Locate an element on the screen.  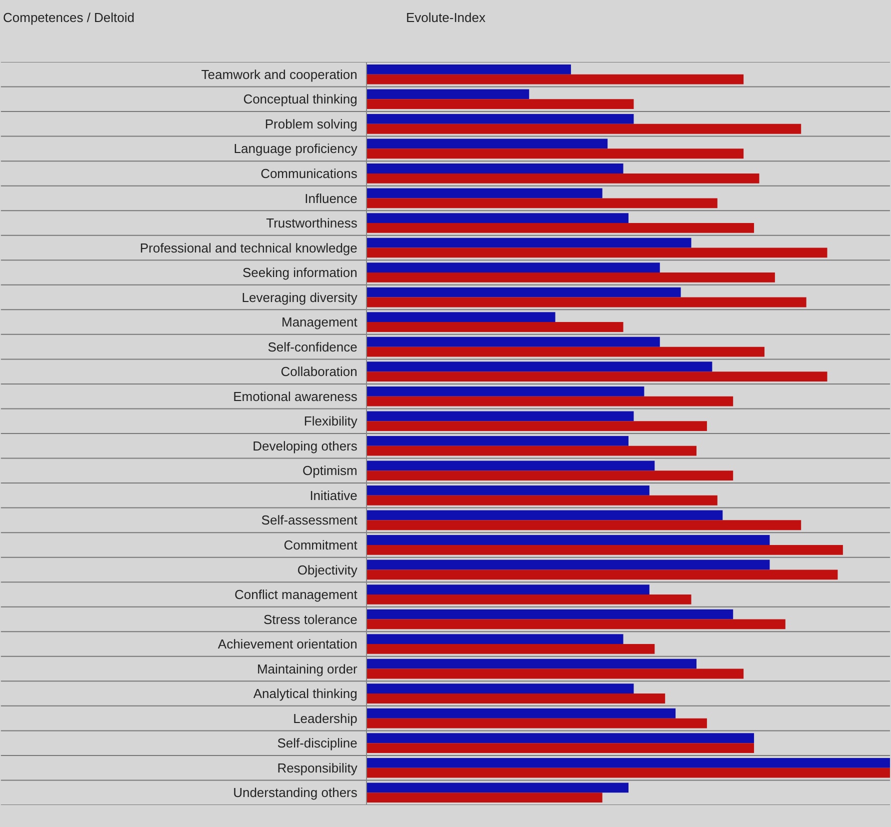
y-tick-label: Emotional awareness is located at coordinates (295, 396).